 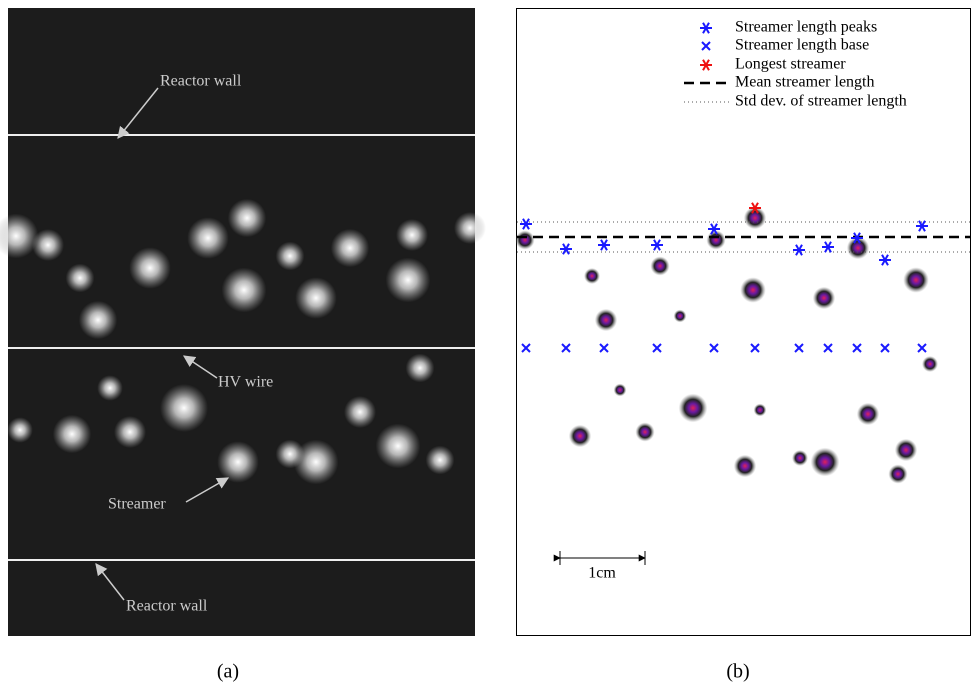 I want to click on legend-label: Streamer length base, so click(x=802, y=45).